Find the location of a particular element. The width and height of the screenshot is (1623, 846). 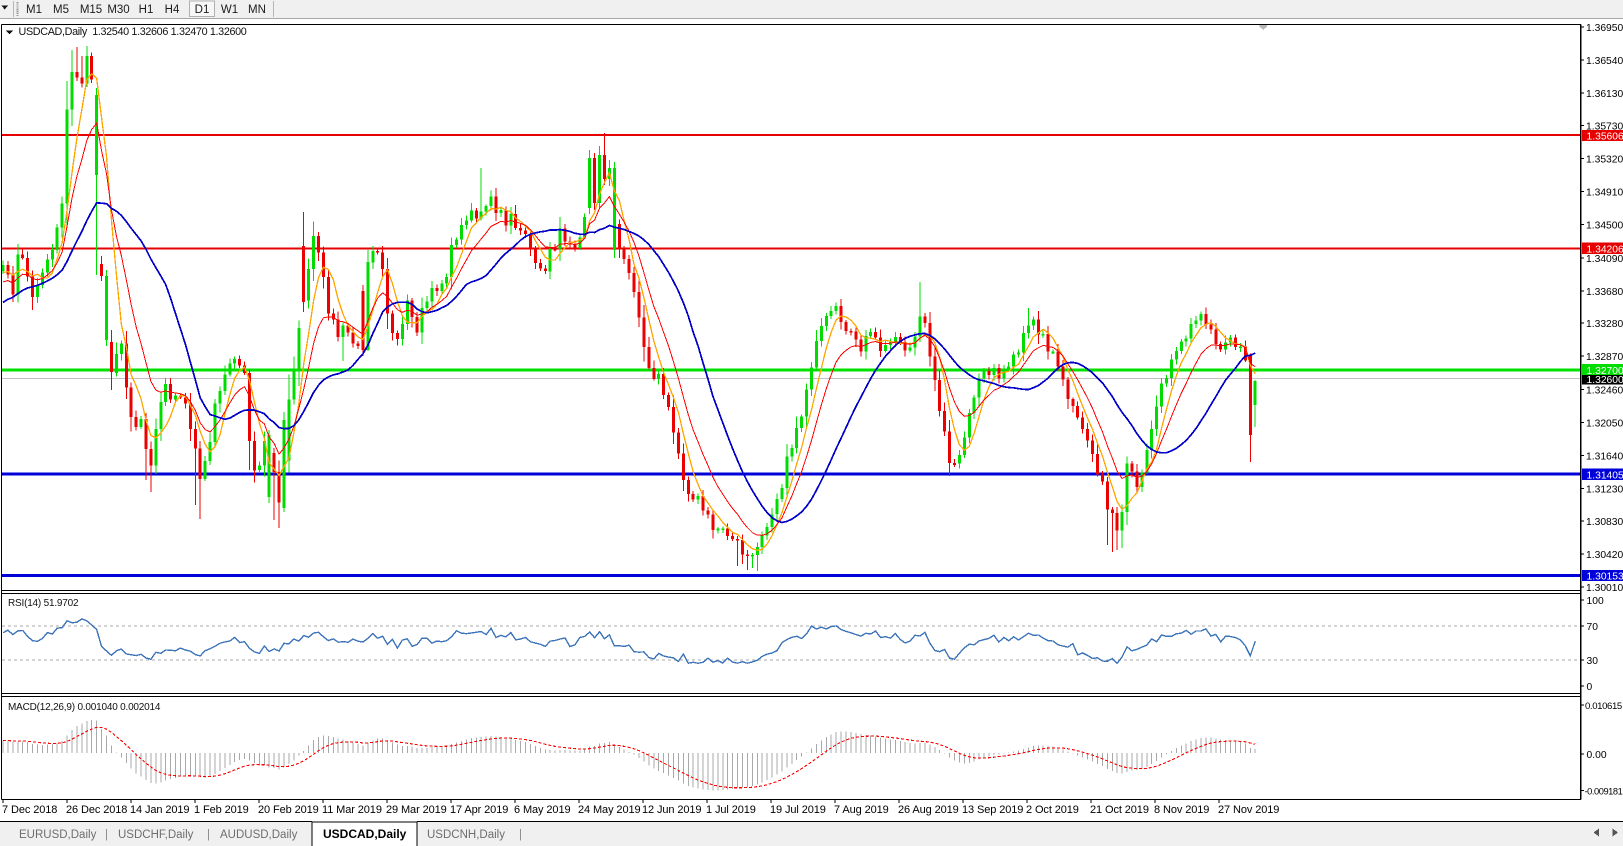

svg-text: 0.010615 is located at coordinates (1603, 706).